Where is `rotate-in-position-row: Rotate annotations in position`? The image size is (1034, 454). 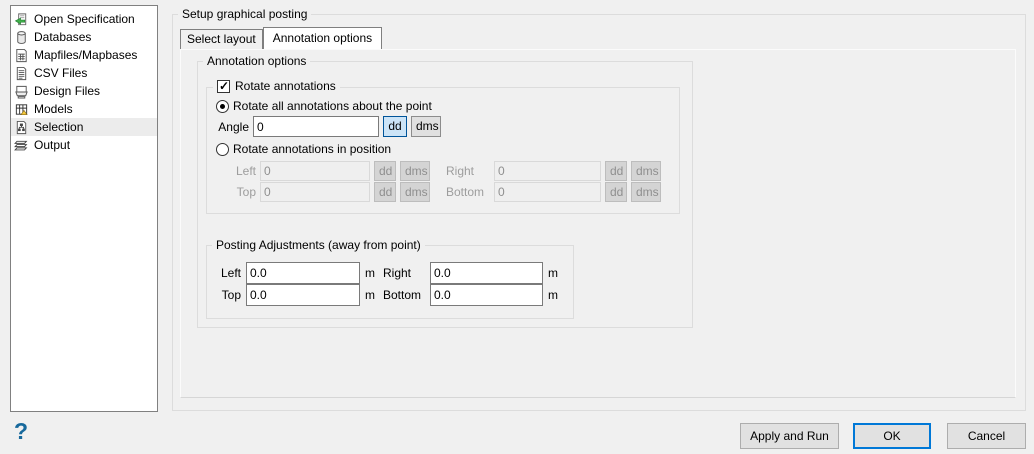
rotate-in-position-row: Rotate annotations in position is located at coordinates (303, 149).